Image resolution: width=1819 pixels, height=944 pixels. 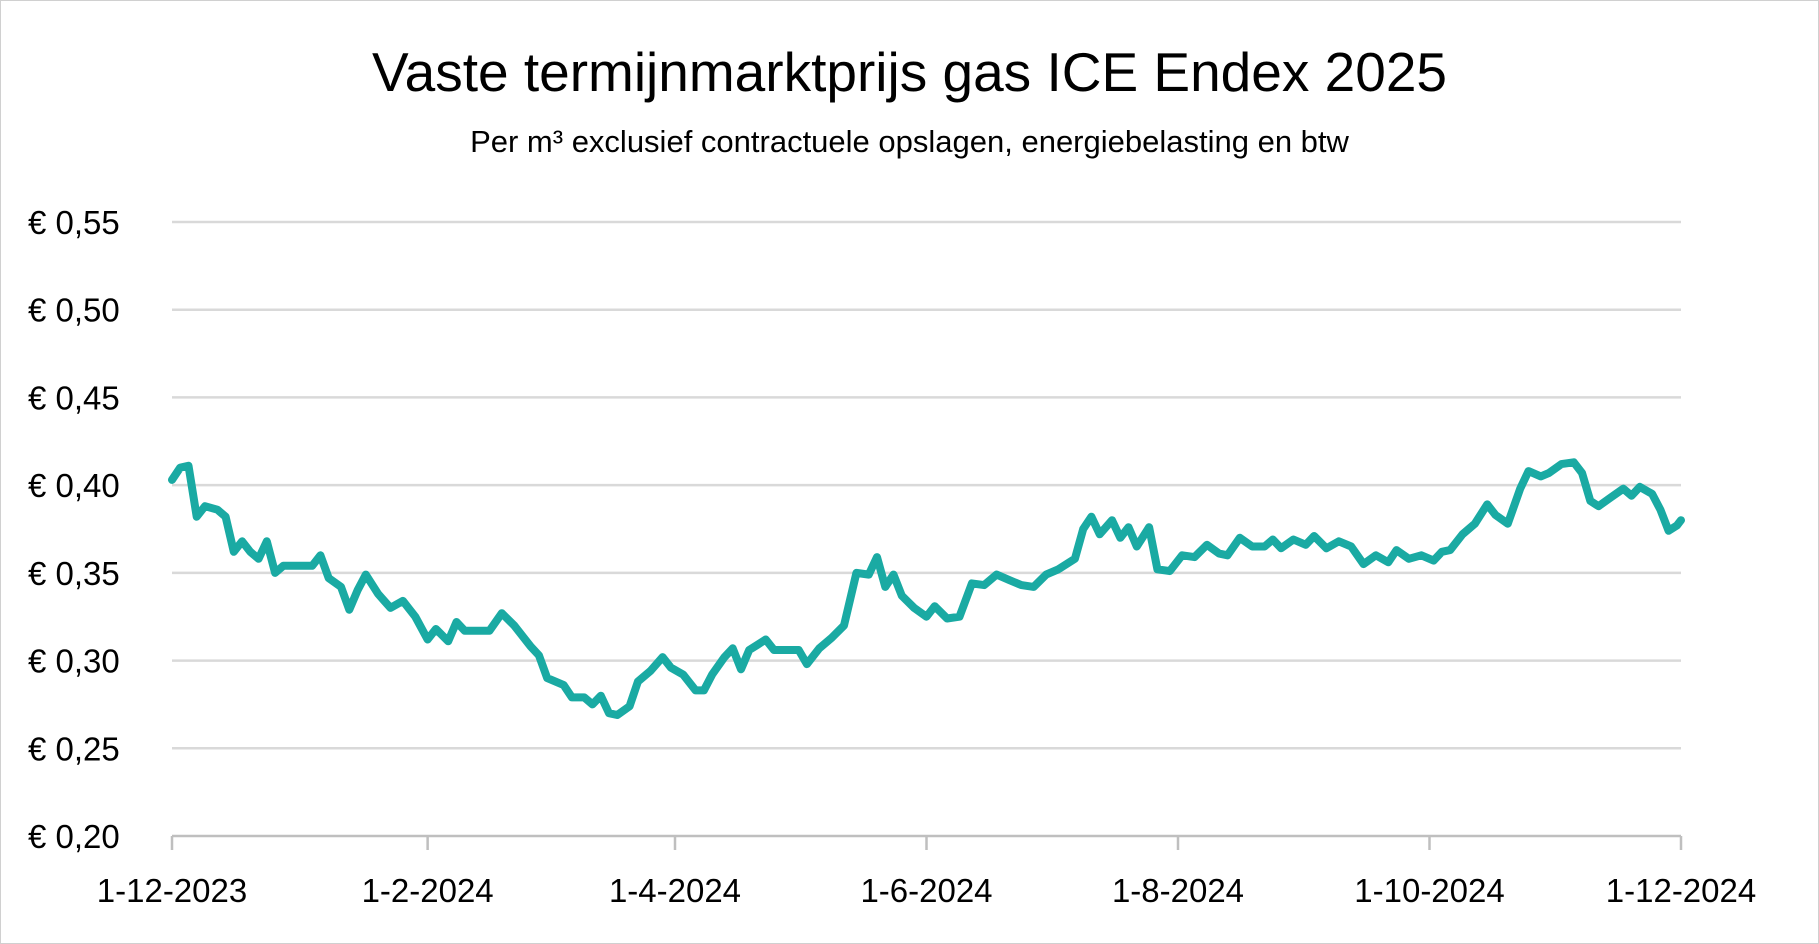 What do you see at coordinates (74, 397) in the screenshot?
I see `y-tick-label: € 0,45` at bounding box center [74, 397].